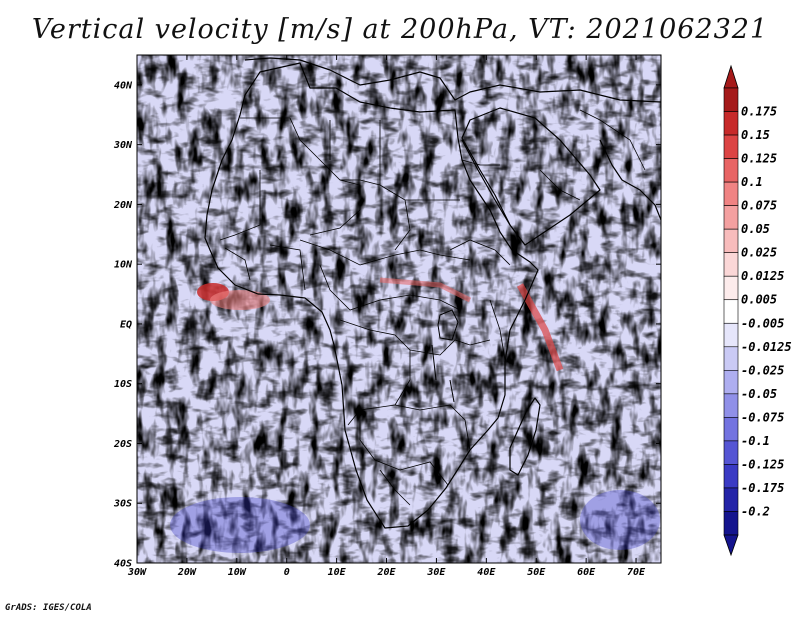  I want to click on india-coastline, so click(630, 180).